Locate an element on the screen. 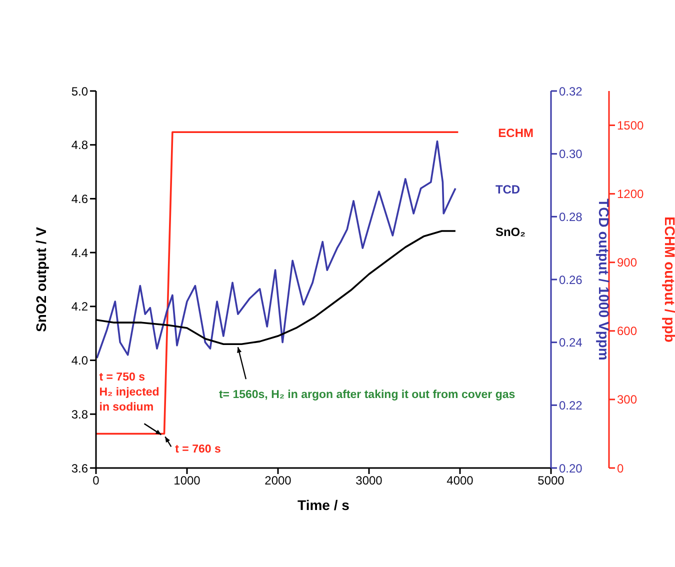 Image resolution: width=675 pixels, height=567 pixels. annotation: t = 750 s H₂ injected in sodium is located at coordinates (129, 393).